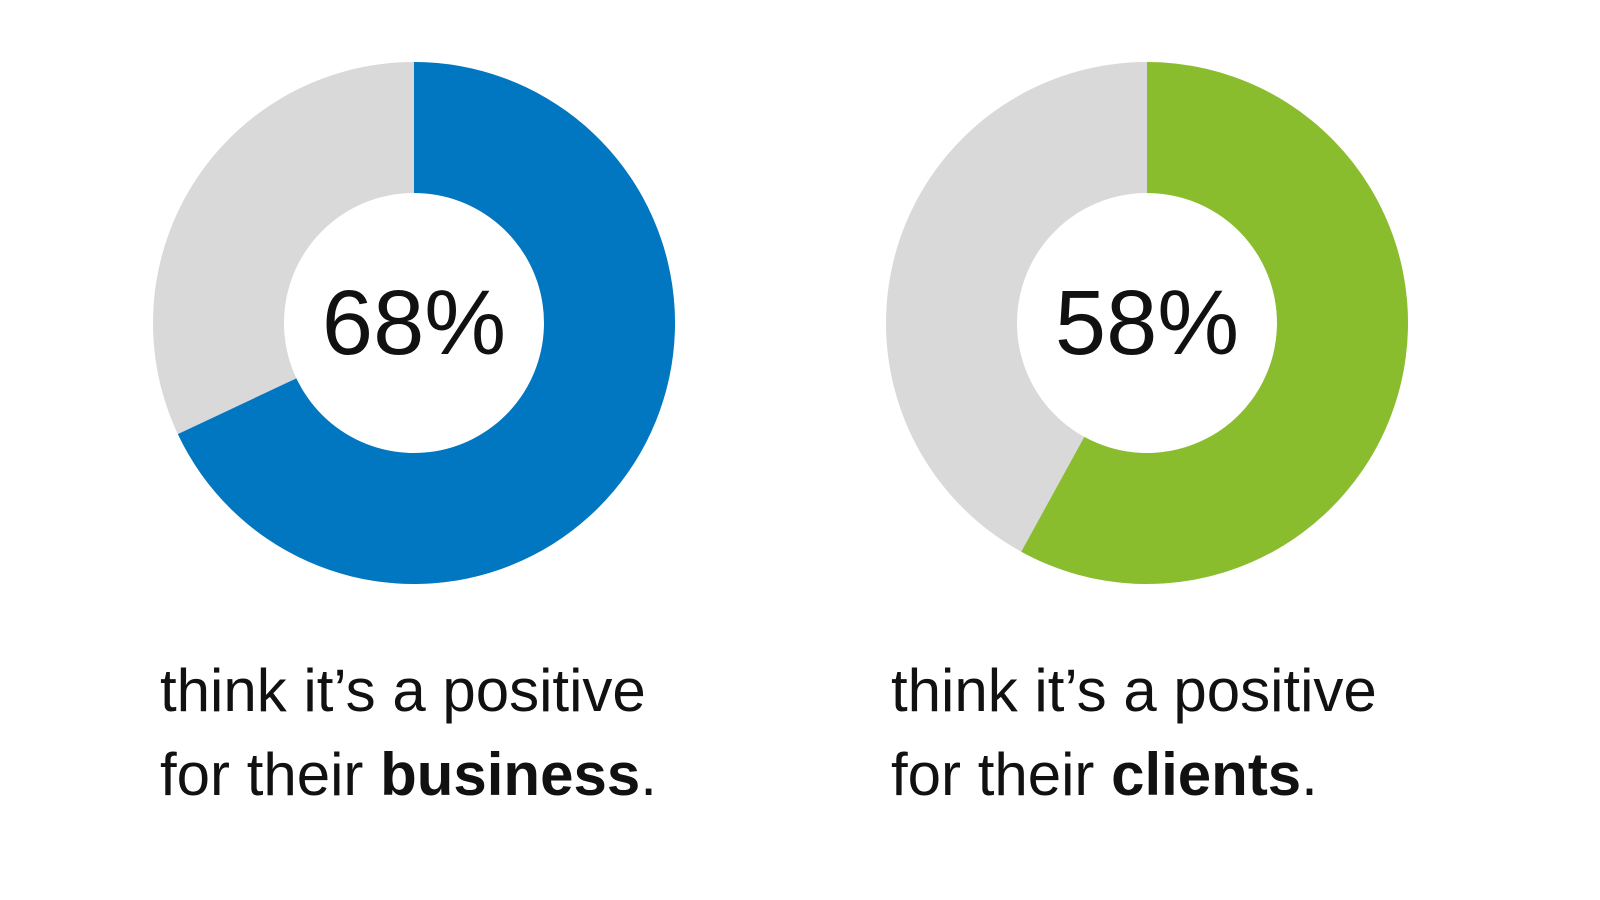 The width and height of the screenshot is (1600, 900). I want to click on value-label: 58%, so click(1147, 323).